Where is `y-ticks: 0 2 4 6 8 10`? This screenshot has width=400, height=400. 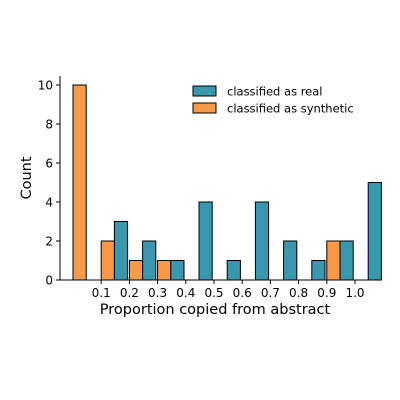 y-ticks: 0 2 4 6 8 10 is located at coordinates (49, 183).